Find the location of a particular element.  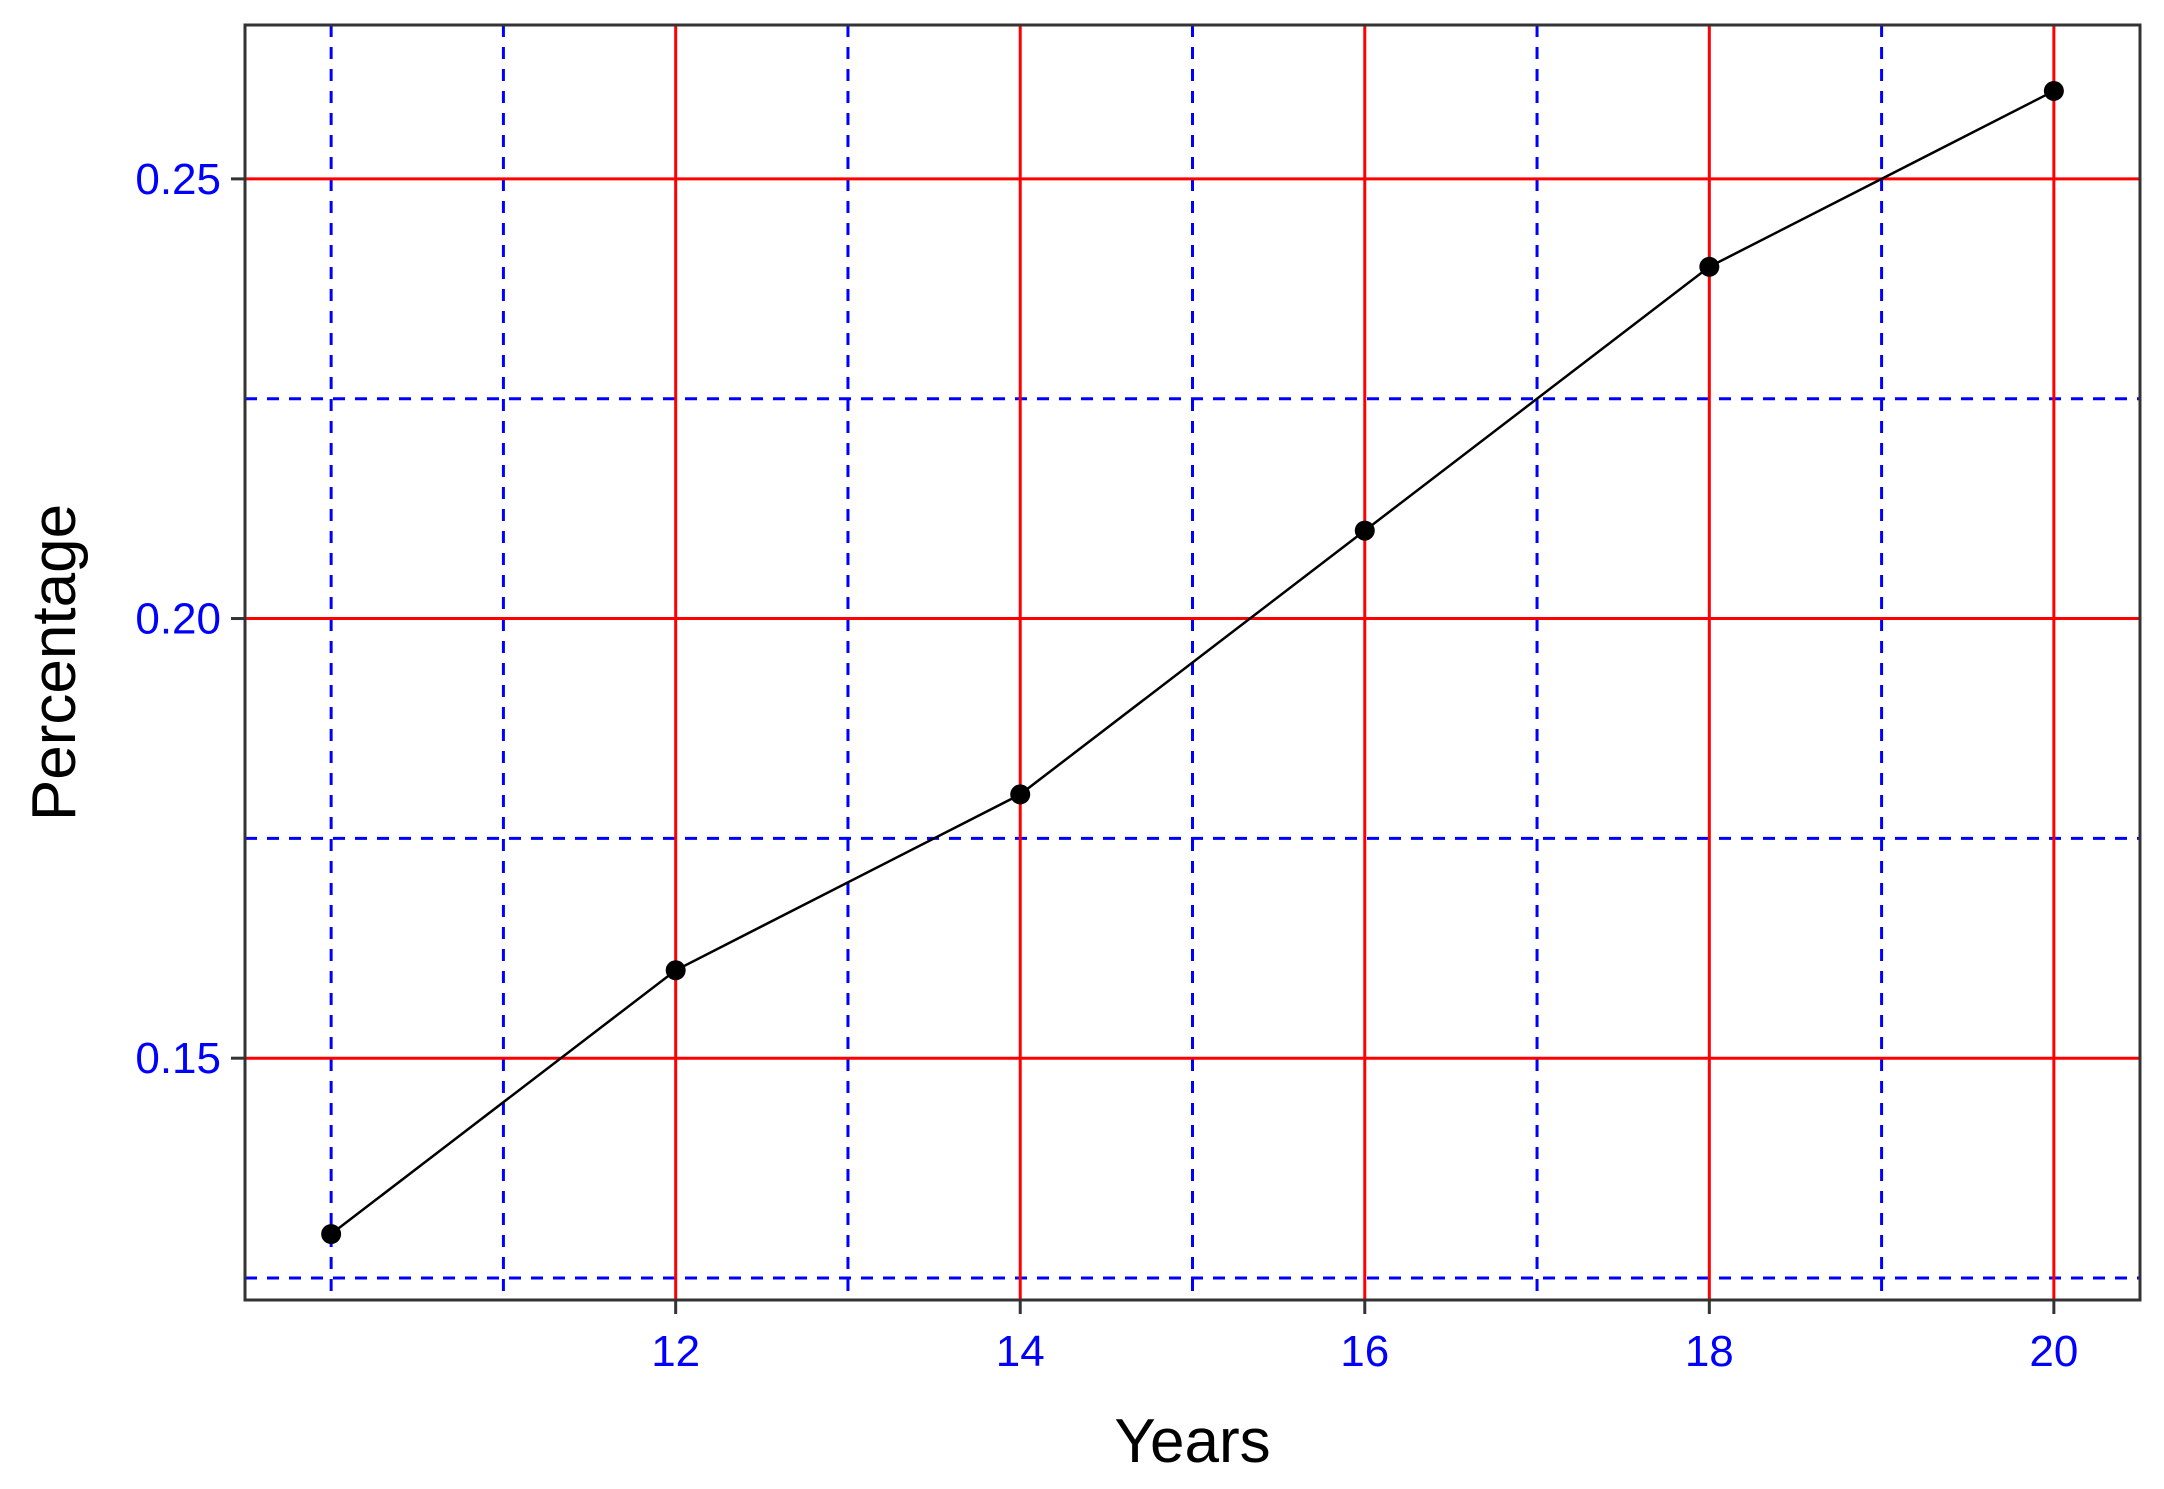

y-tick-label: 0.20 is located at coordinates (178, 619).